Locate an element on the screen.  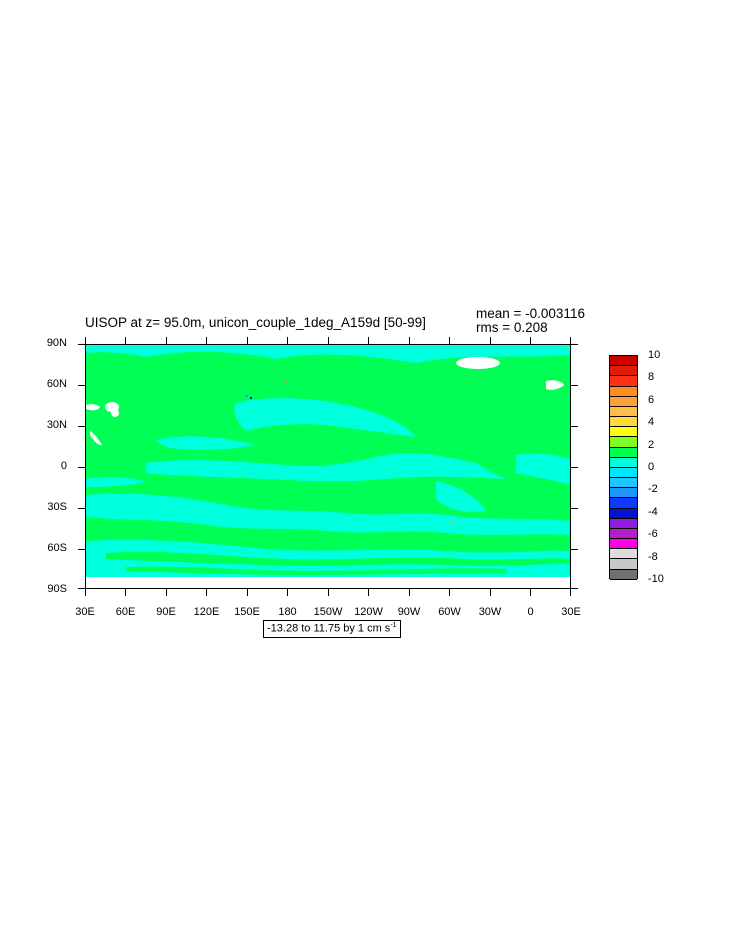
lat-label-90s: 90S is located at coordinates (57, 589).